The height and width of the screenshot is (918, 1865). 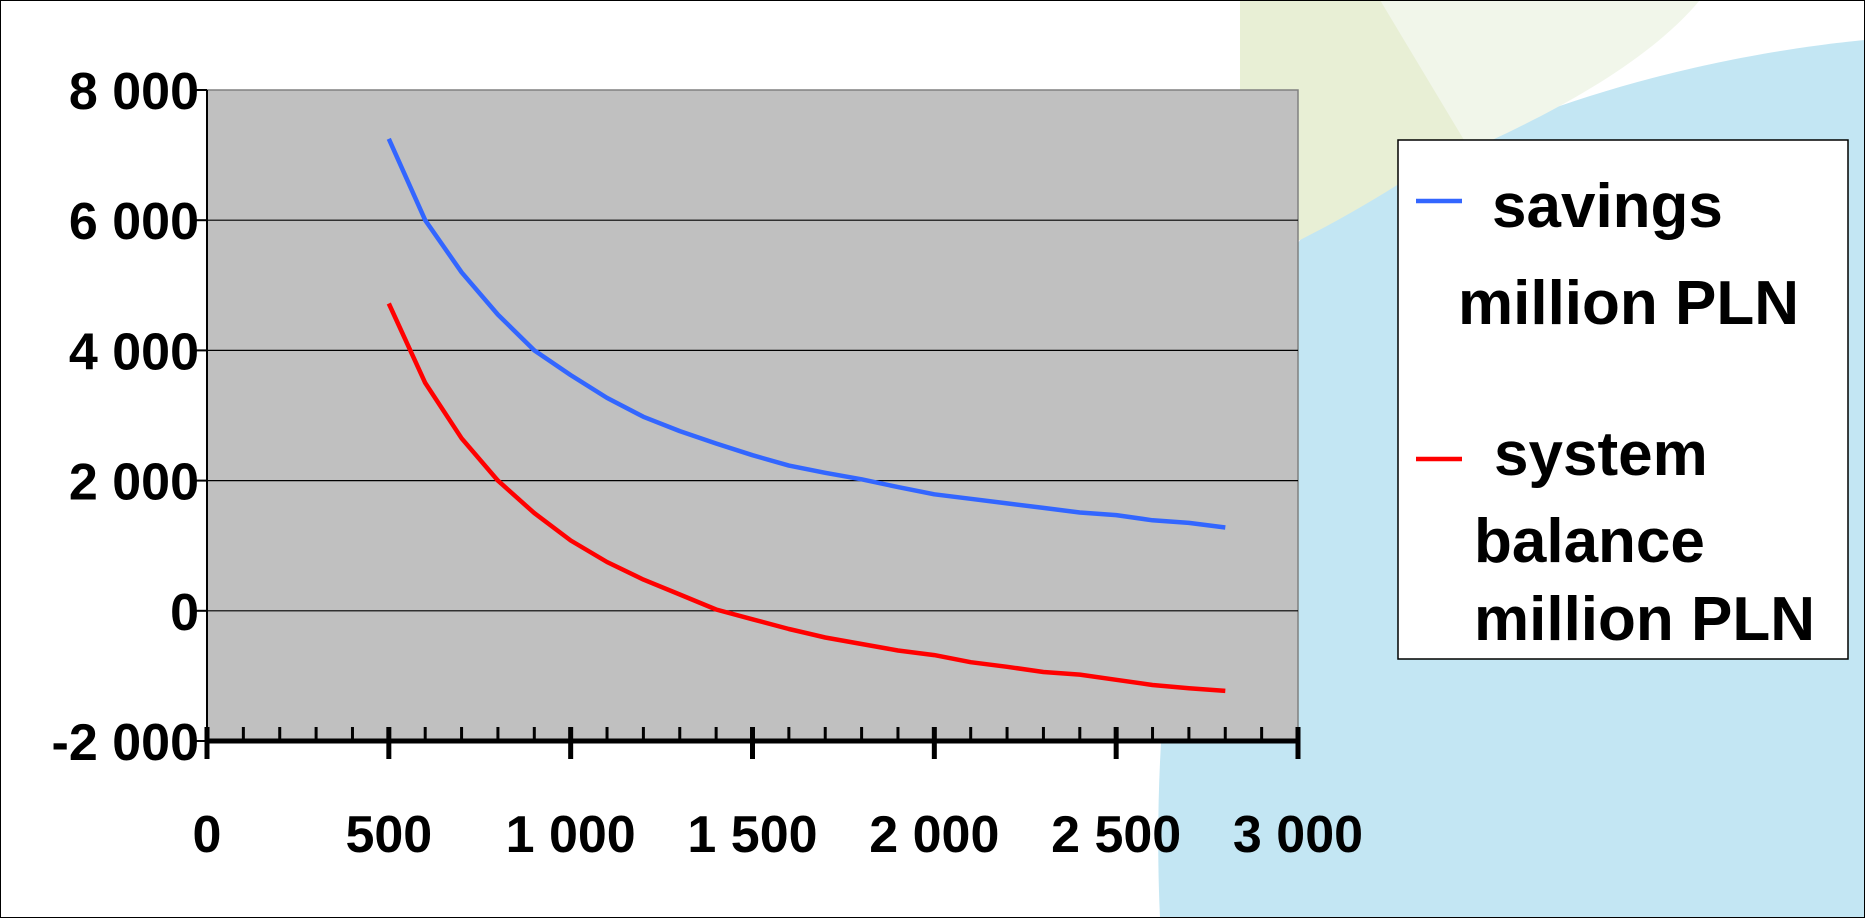 What do you see at coordinates (134, 92) in the screenshot?
I see `y-tick-label: 8 000` at bounding box center [134, 92].